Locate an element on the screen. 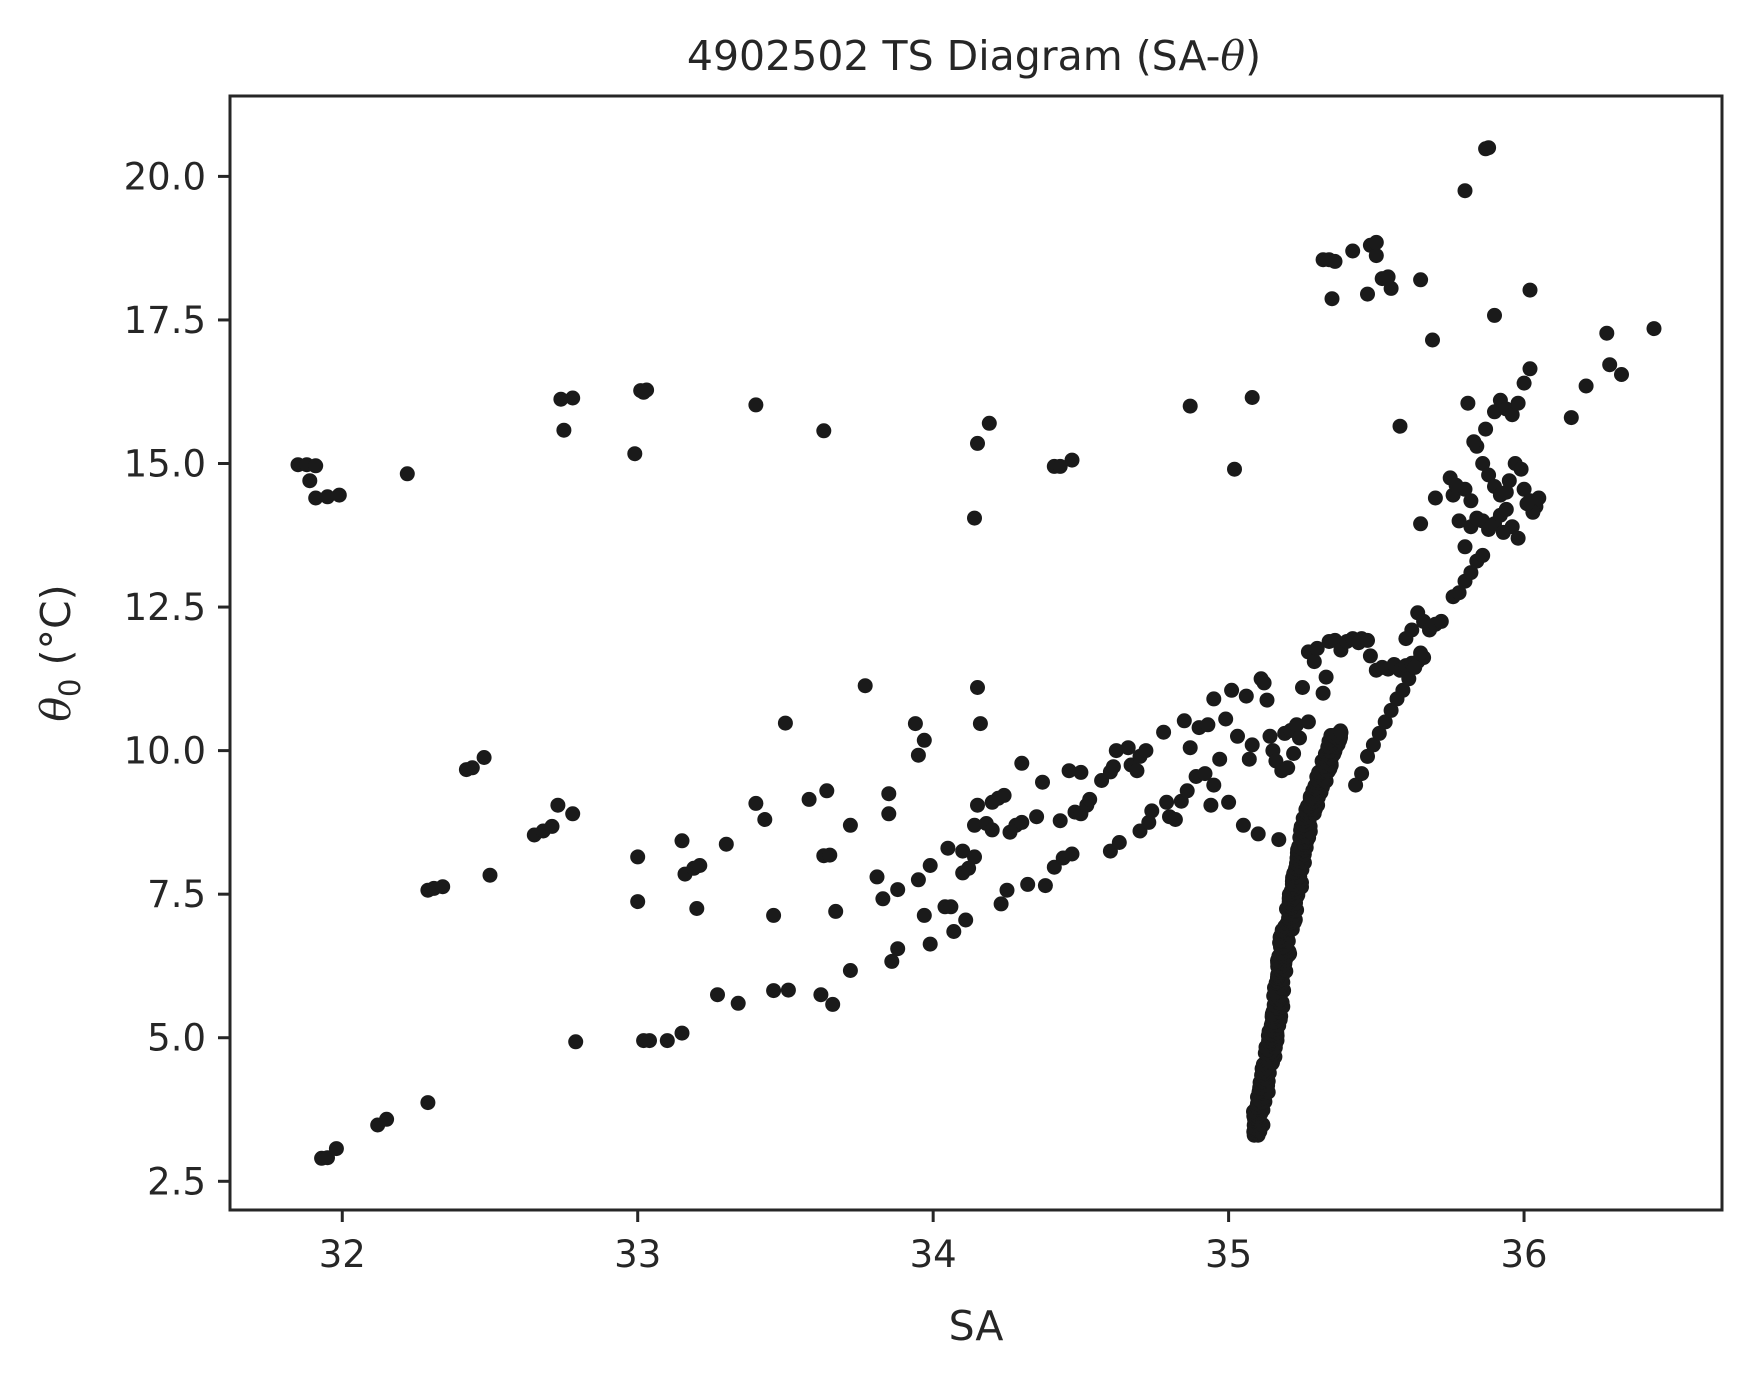 This screenshot has height=1377, width=1746. x-tick-label: 32 is located at coordinates (342, 1254).